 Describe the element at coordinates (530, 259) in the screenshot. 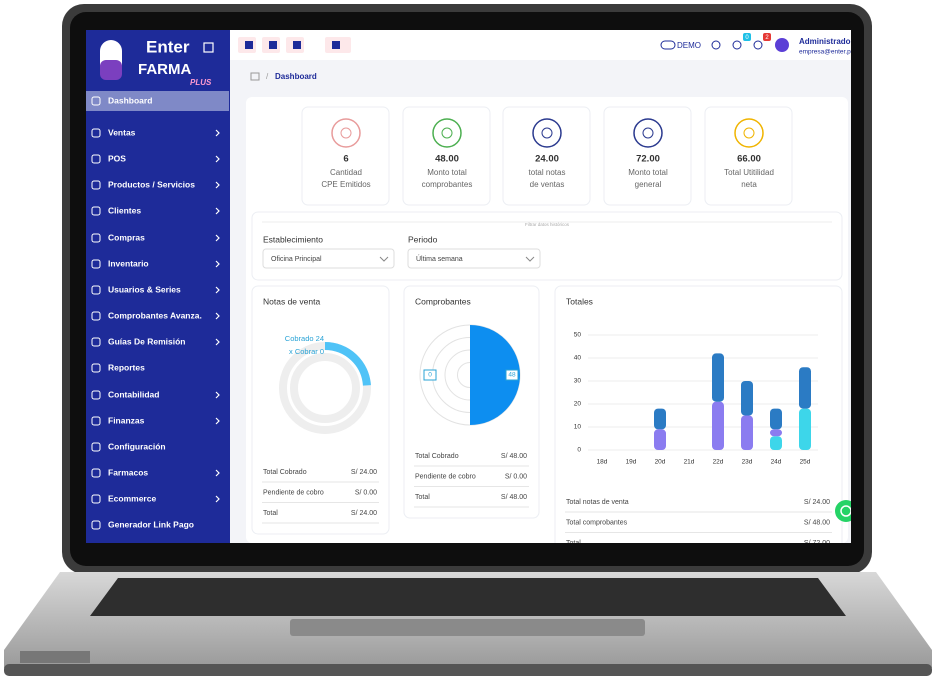

I see `chevron` at that location.